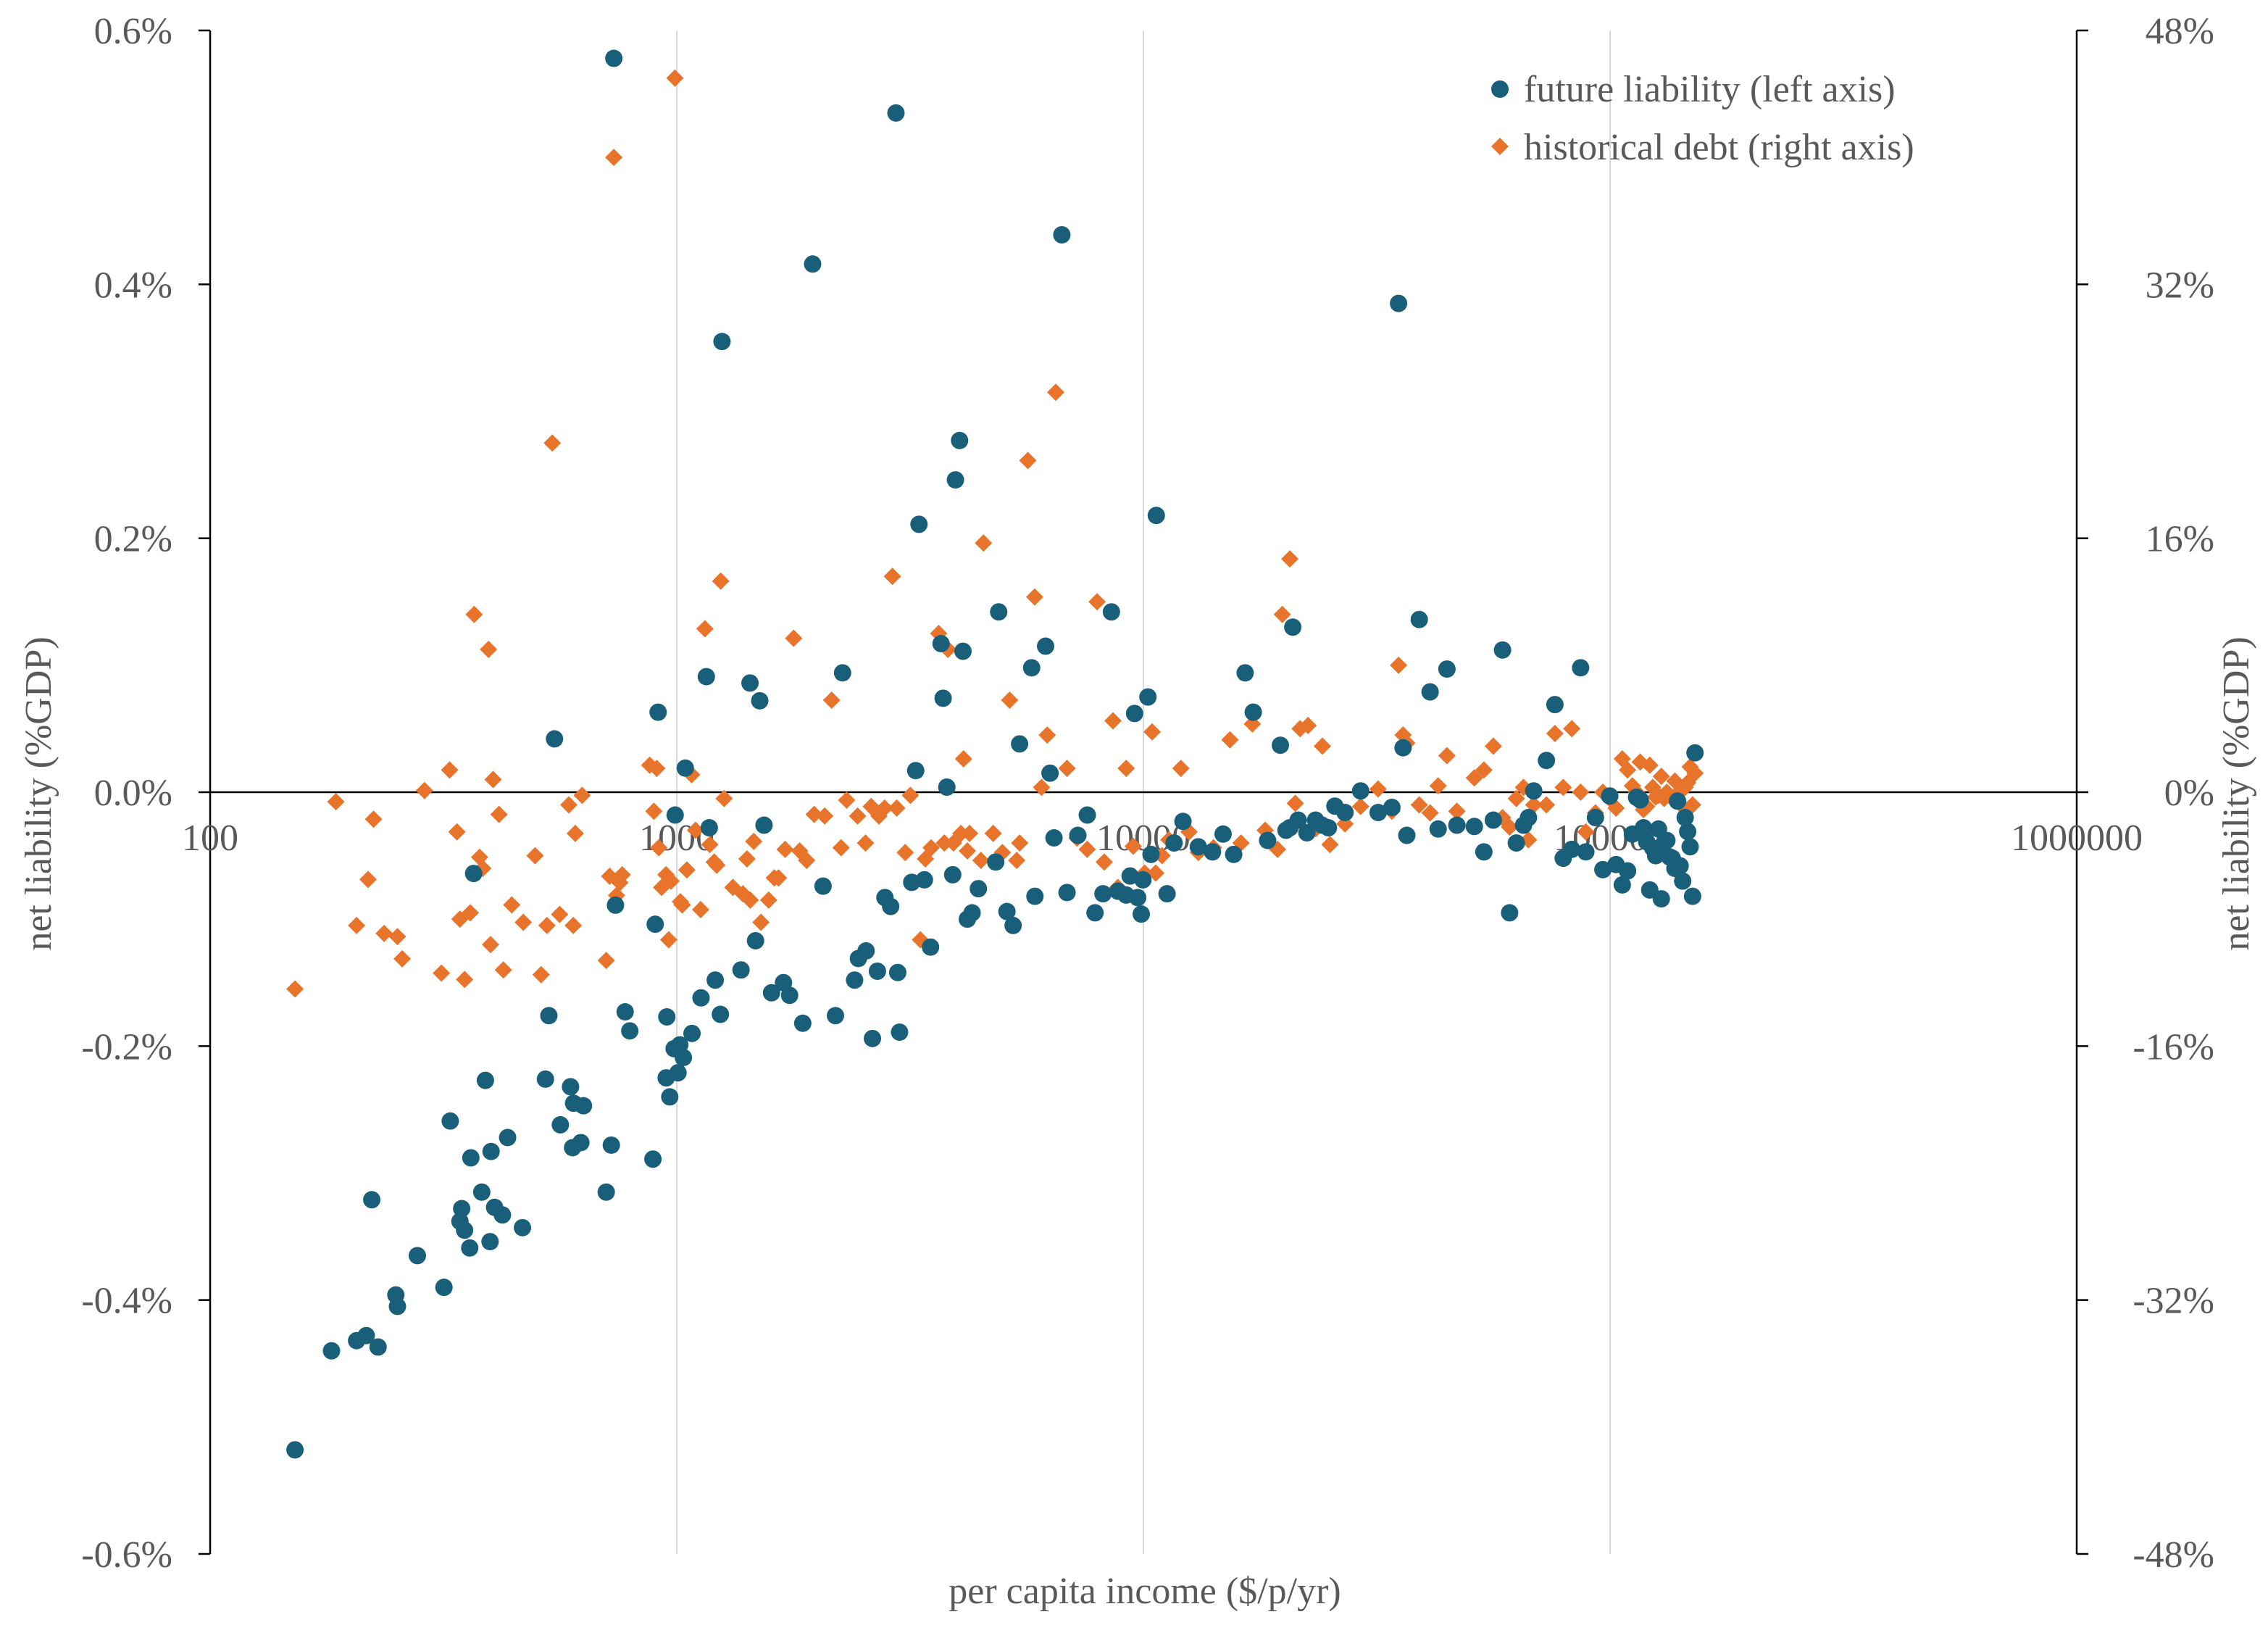 This screenshot has width=2268, height=1646. Describe the element at coordinates (126, 1555) in the screenshot. I see `left-y-tick-label: -0.6%` at that location.